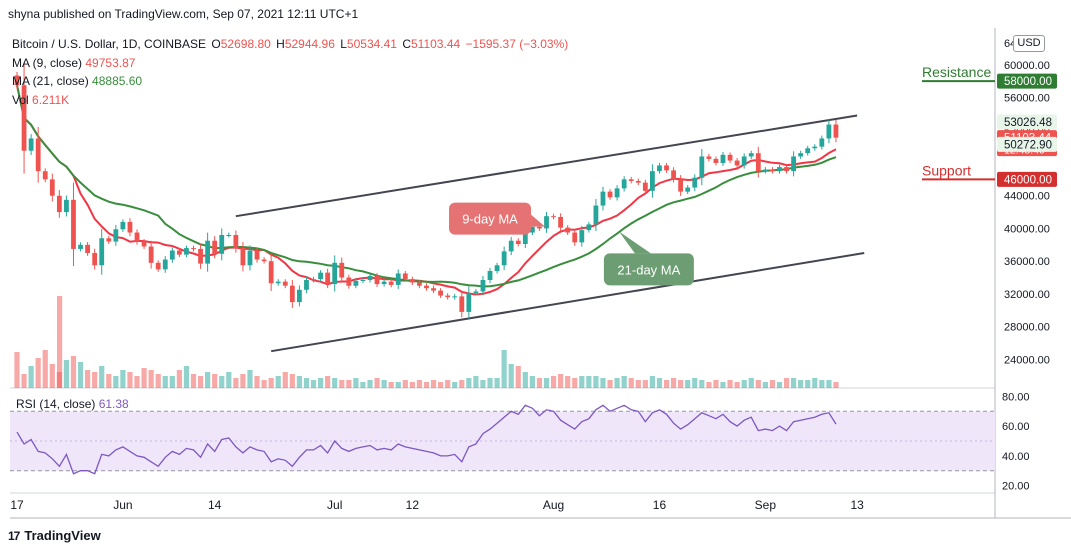  I want to click on annotation-pointer, so click(634, 242).